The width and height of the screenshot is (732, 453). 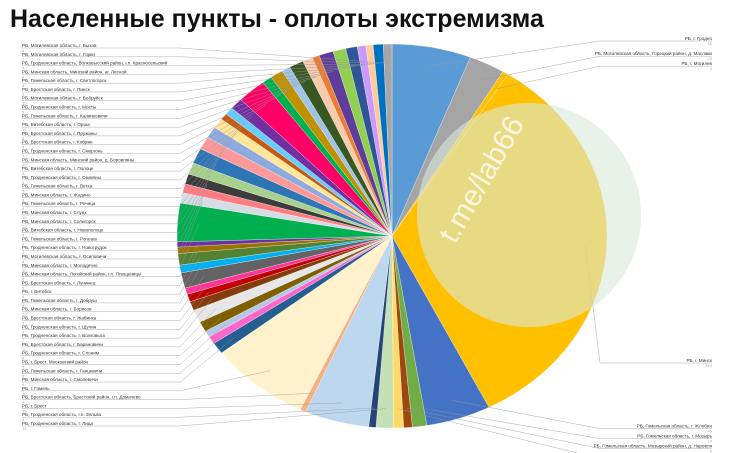 What do you see at coordinates (37, 291) in the screenshot?
I see `slice-label: РБ, г. Витебск` at bounding box center [37, 291].